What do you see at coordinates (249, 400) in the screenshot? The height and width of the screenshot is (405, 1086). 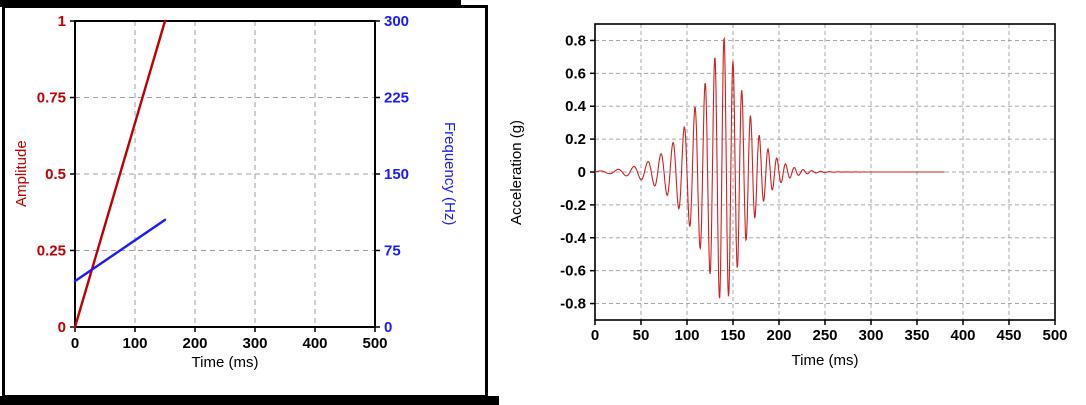 I see `decor-bottom-left-bar` at bounding box center [249, 400].